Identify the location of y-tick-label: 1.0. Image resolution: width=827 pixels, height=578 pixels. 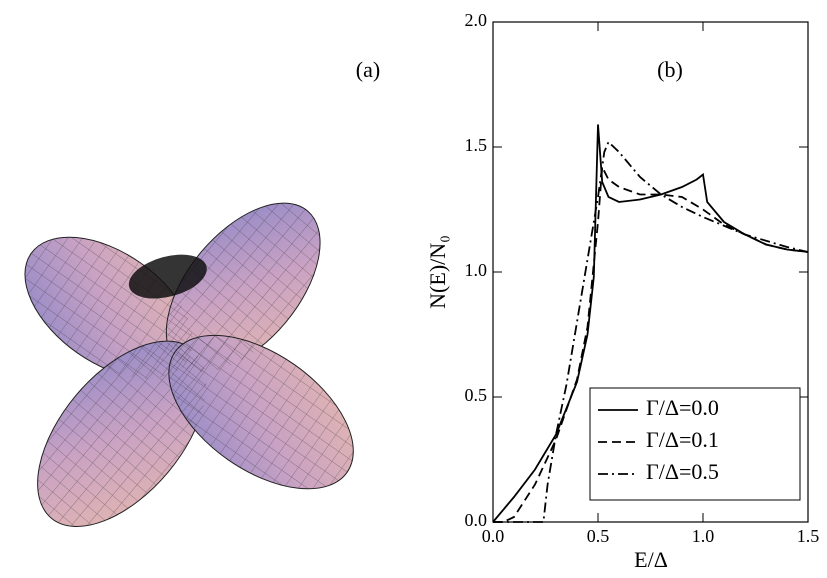
(476, 270).